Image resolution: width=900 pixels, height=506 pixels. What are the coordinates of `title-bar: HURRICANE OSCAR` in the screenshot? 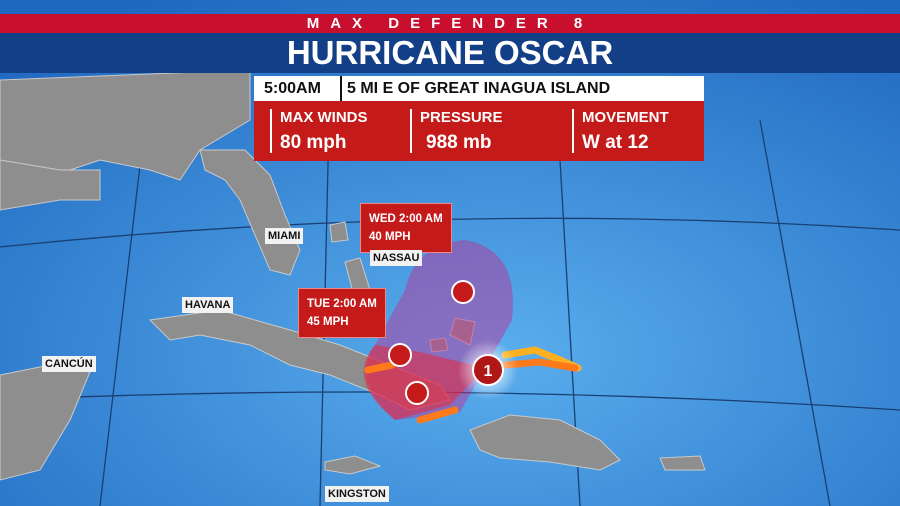 It's located at (450, 53).